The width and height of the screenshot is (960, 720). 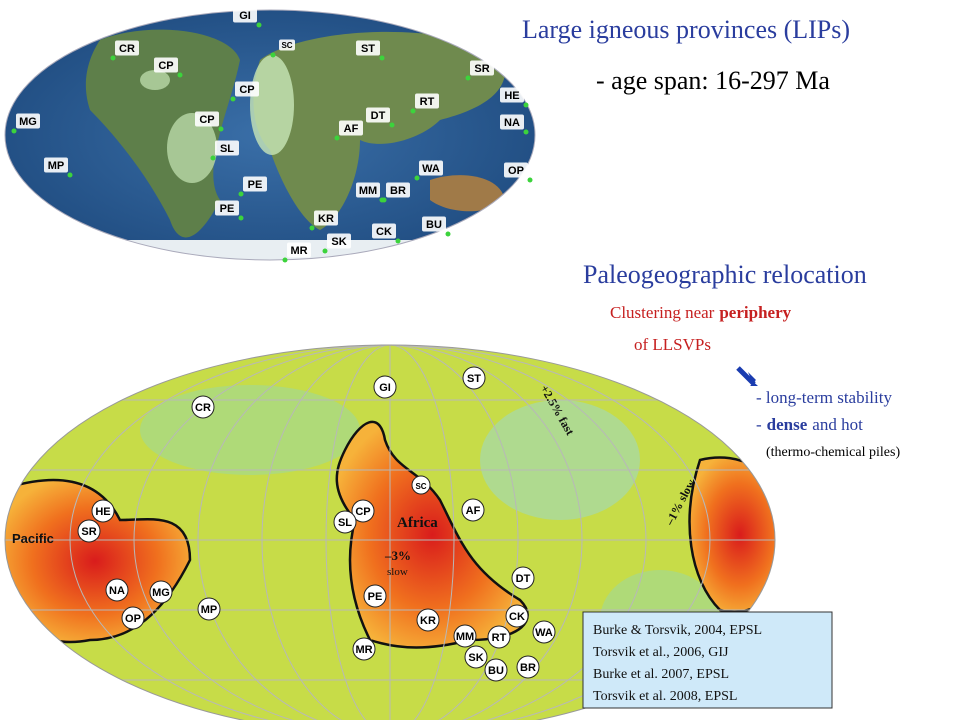 What do you see at coordinates (725, 274) in the screenshot?
I see `section-heading: Paleogeographic relocation` at bounding box center [725, 274].